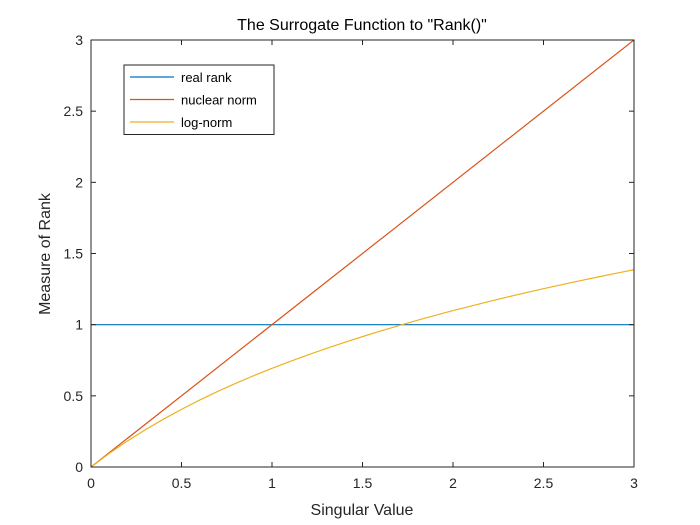 The width and height of the screenshot is (700, 525). Describe the element at coordinates (544, 483) in the screenshot. I see `x-tick-label: 2.5` at that location.